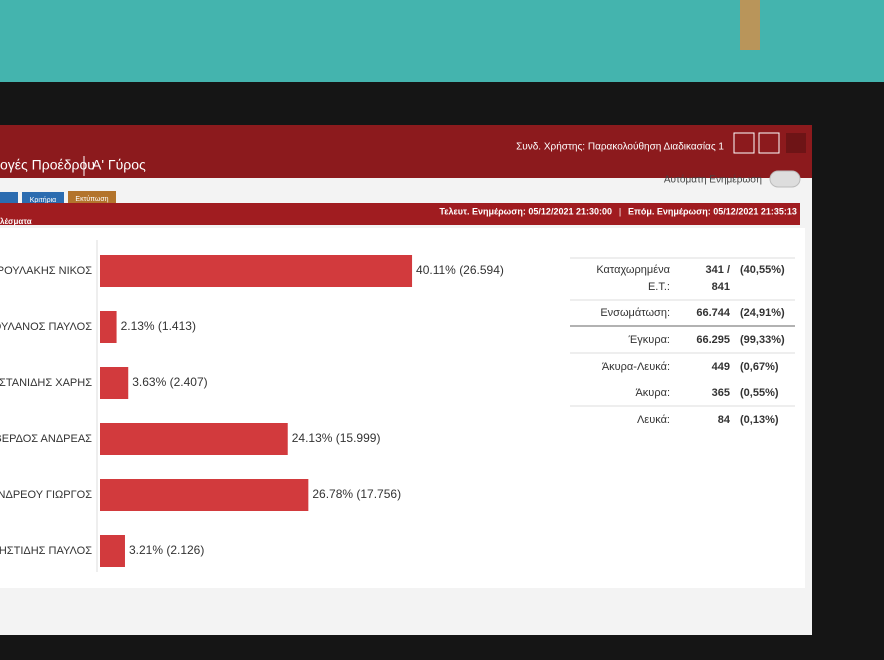  I want to click on value-label: 2.13% (1.413), so click(158, 326).